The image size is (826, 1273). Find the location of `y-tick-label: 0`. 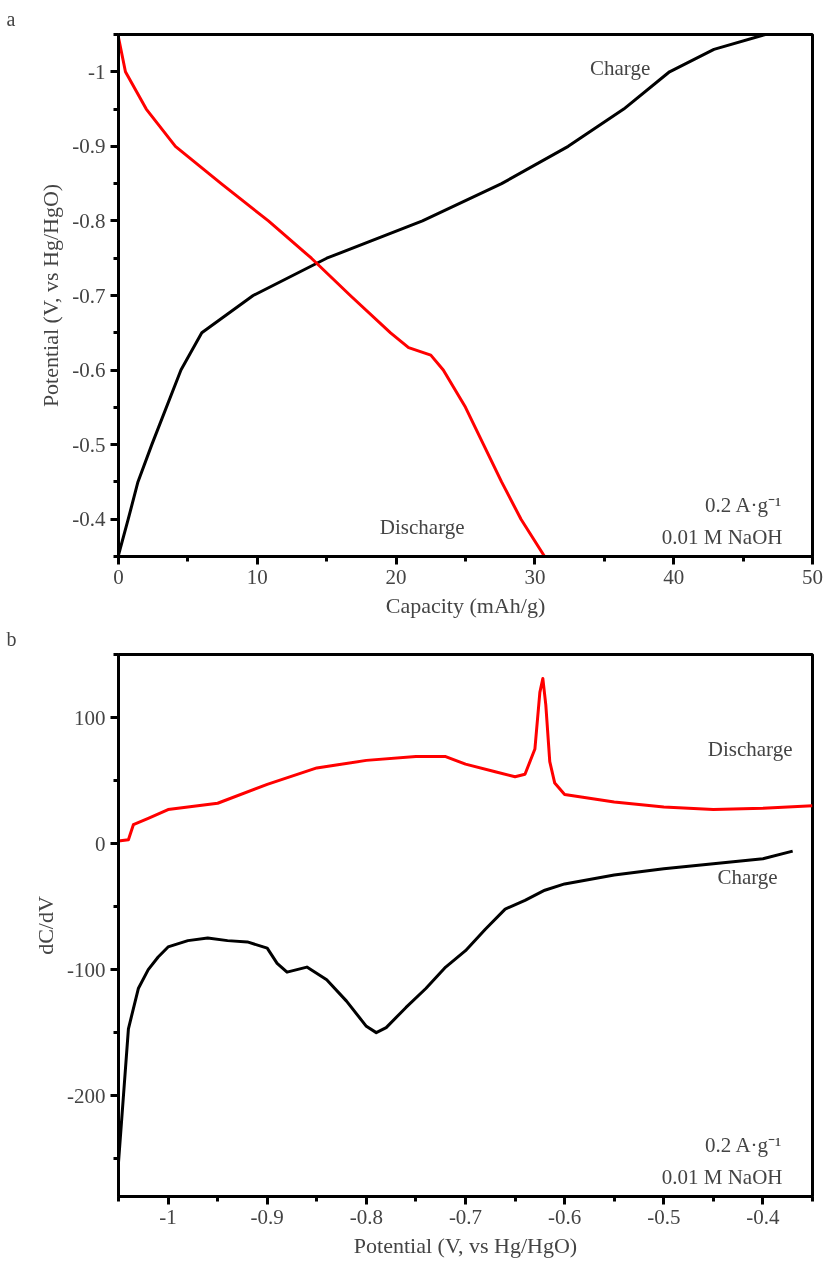

y-tick-label: 0 is located at coordinates (100, 843).